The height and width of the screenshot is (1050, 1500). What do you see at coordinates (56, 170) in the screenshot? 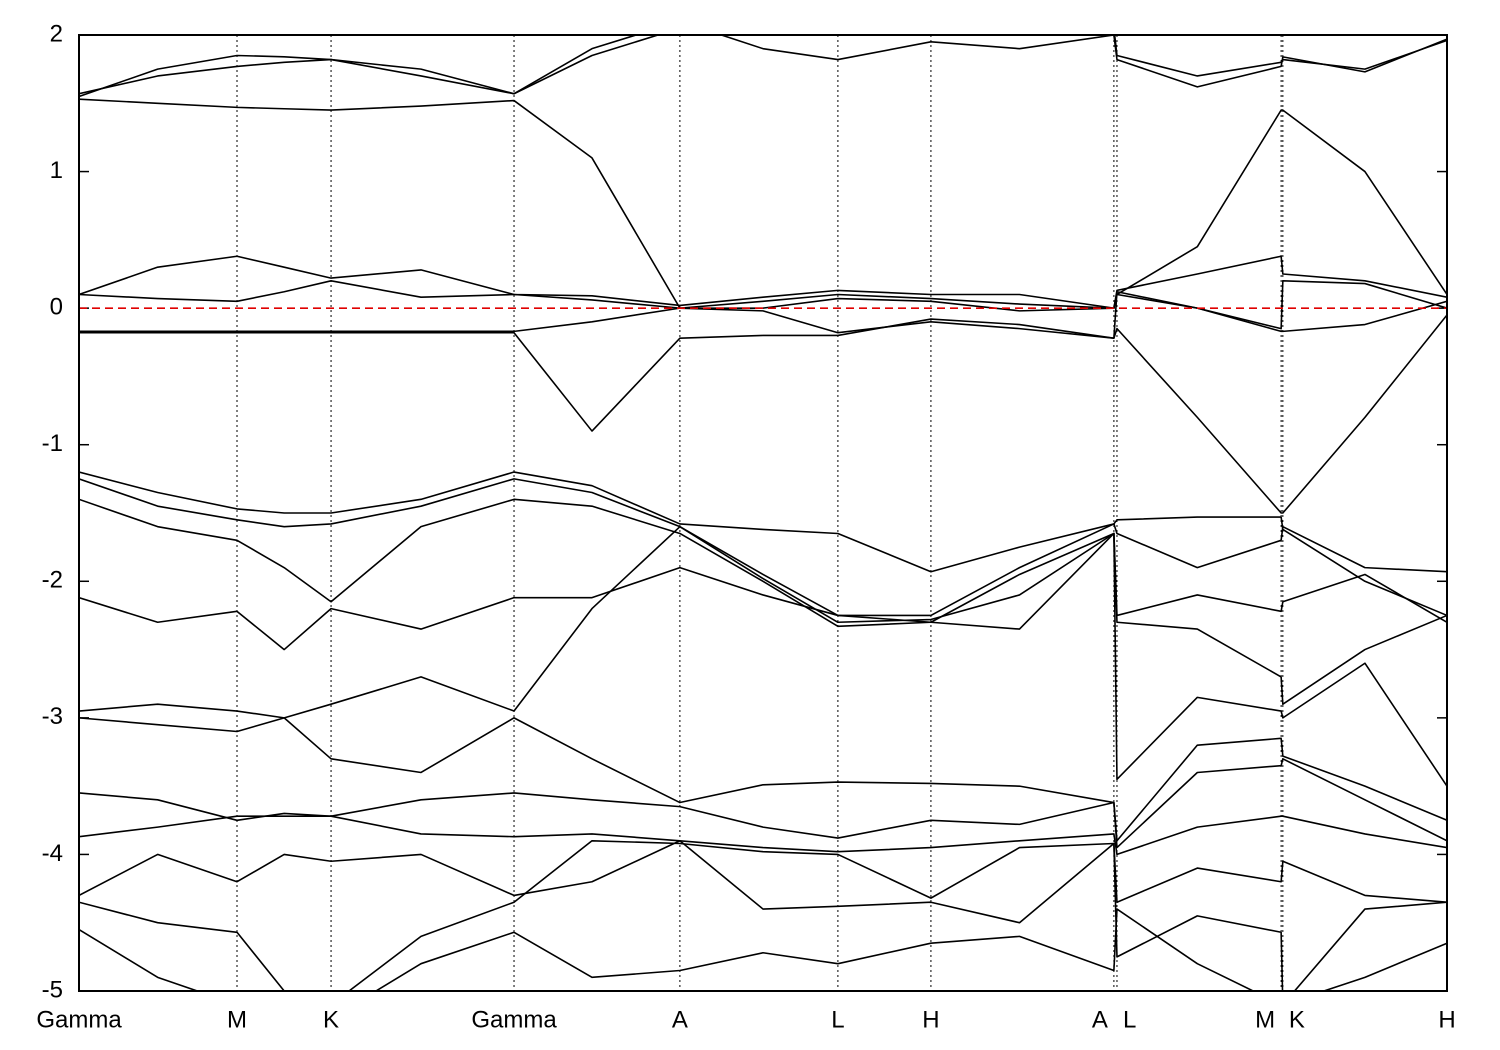
I see `y-tick-label: 1` at bounding box center [56, 170].